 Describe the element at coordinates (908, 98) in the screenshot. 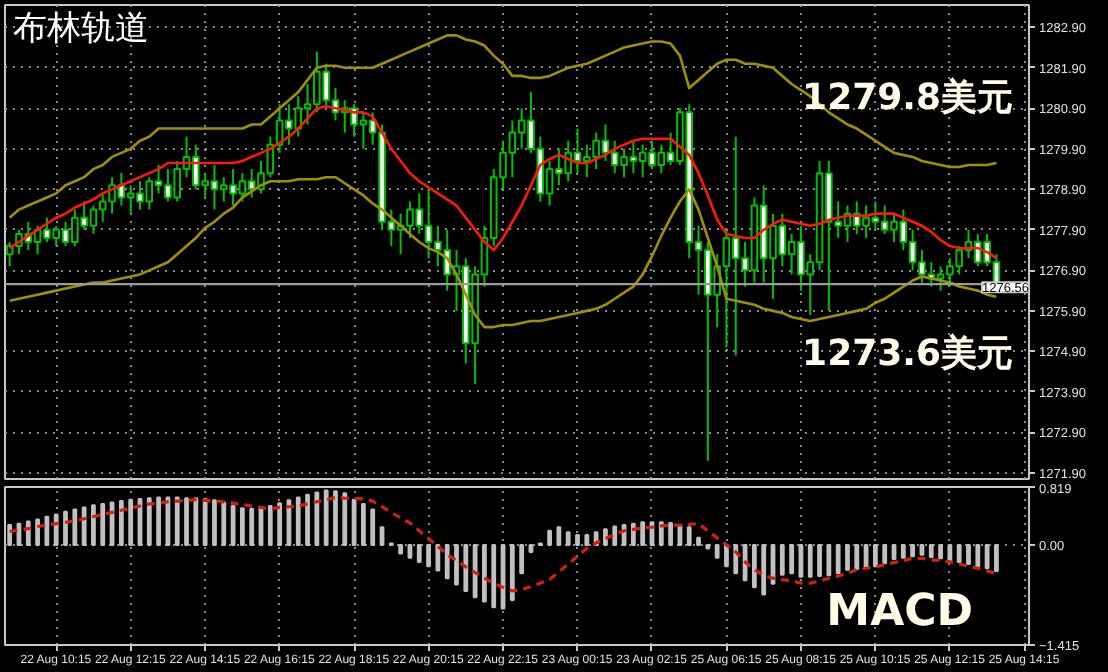

I see `annotation: 1279.8美元` at that location.